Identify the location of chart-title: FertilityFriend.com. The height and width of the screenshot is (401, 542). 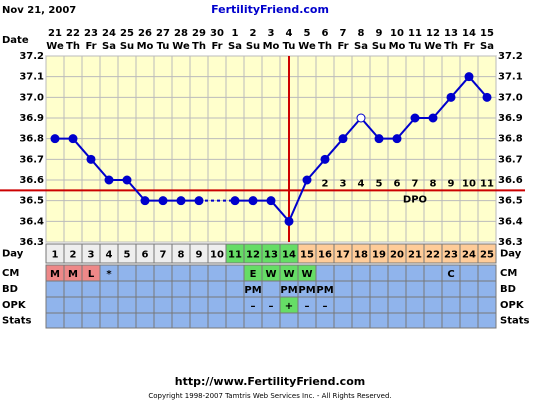
(270, 9).